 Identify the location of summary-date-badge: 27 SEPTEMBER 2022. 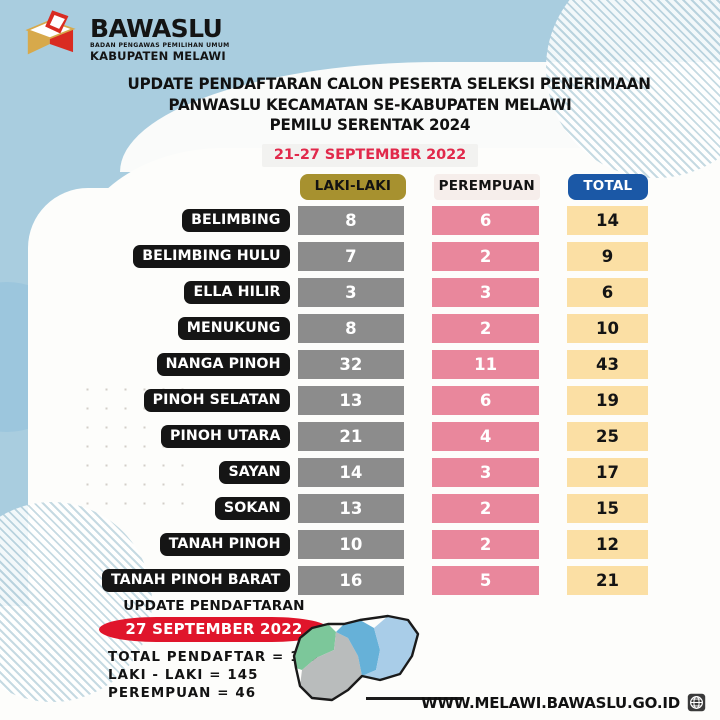
(214, 629).